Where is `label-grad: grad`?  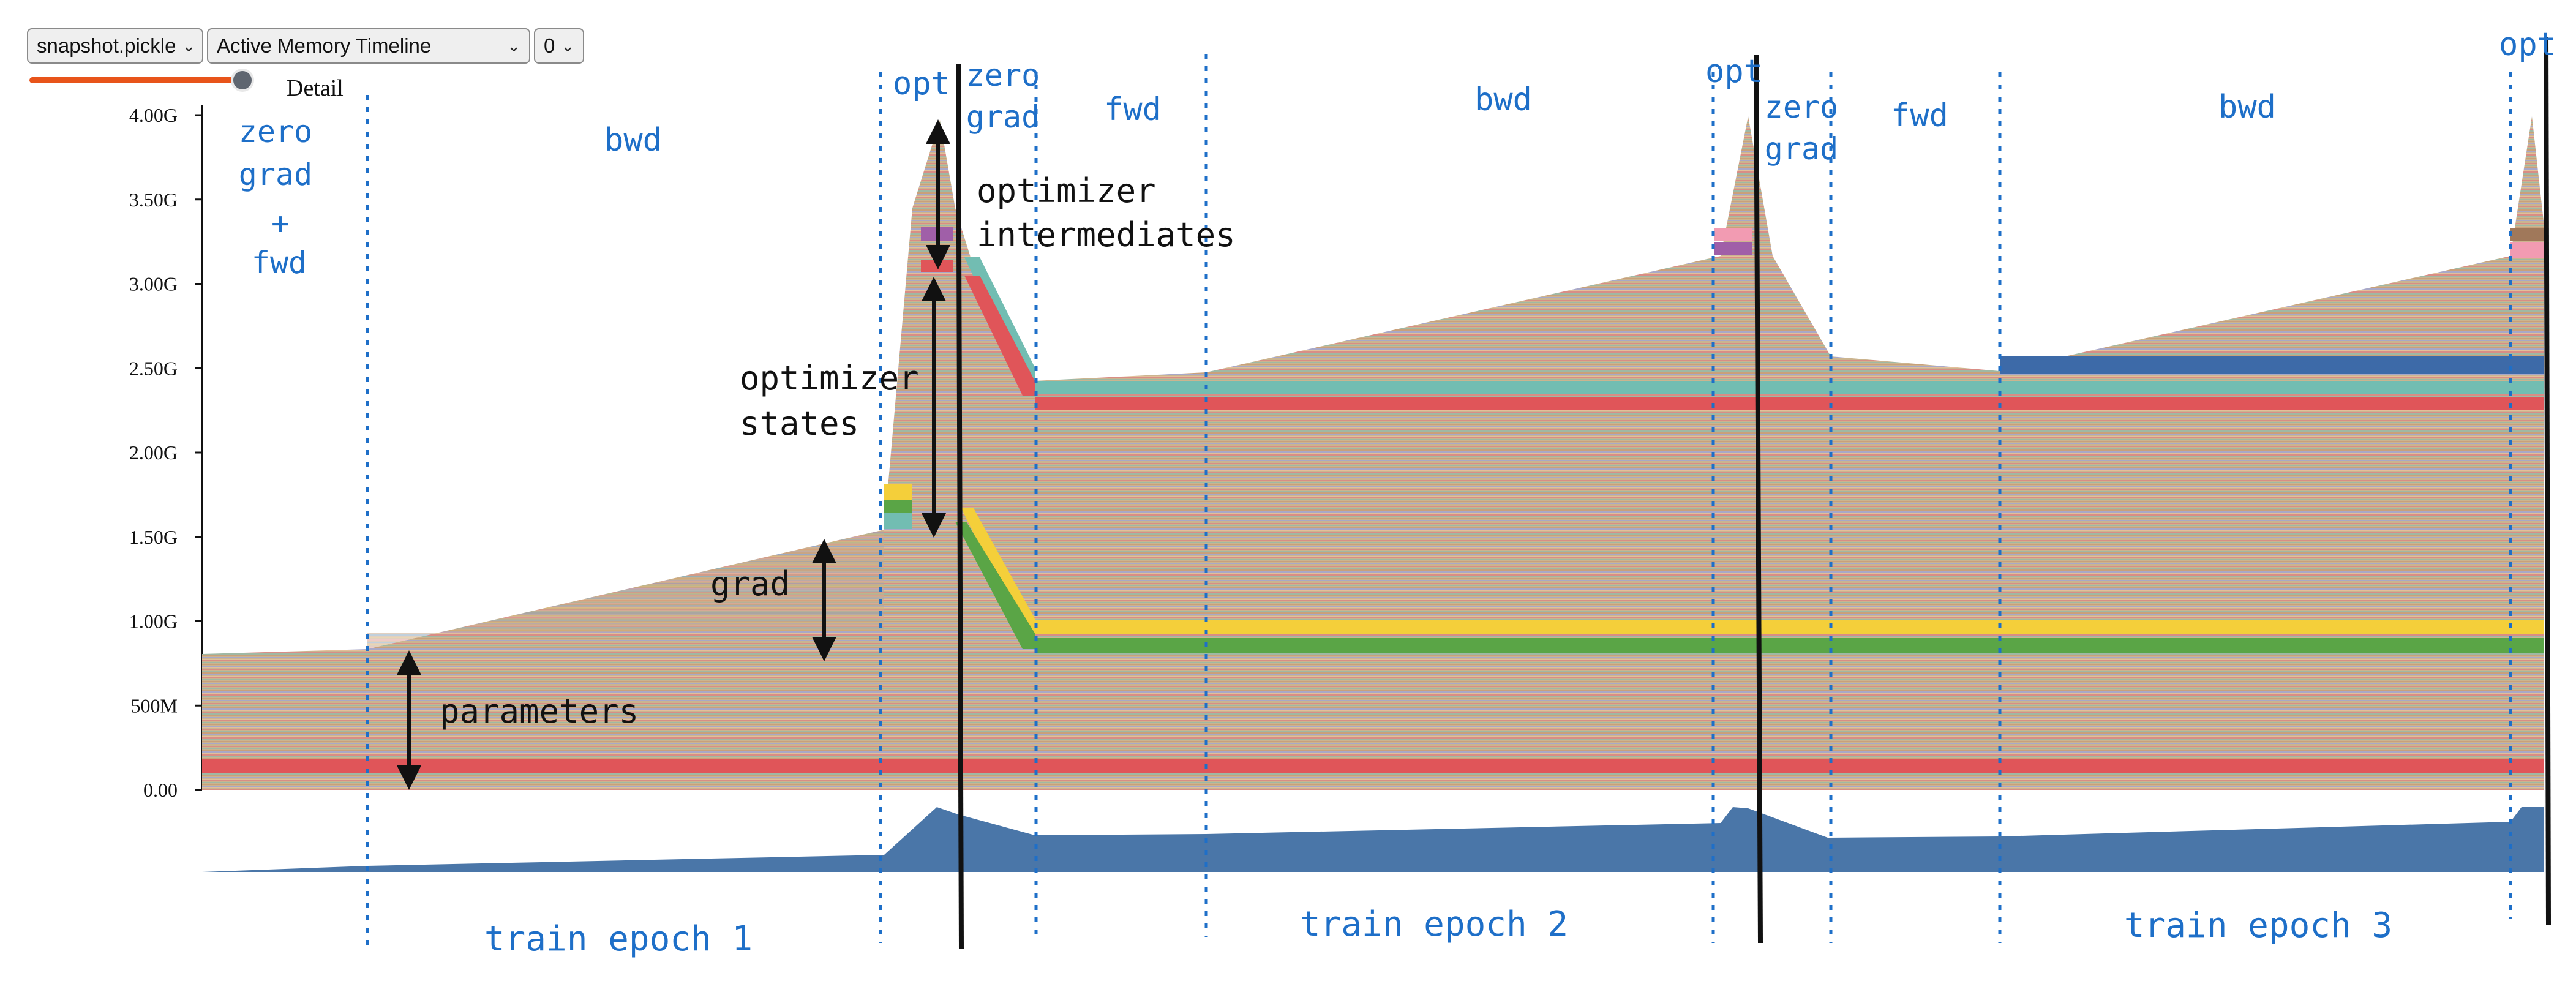
label-grad: grad is located at coordinates (275, 175).